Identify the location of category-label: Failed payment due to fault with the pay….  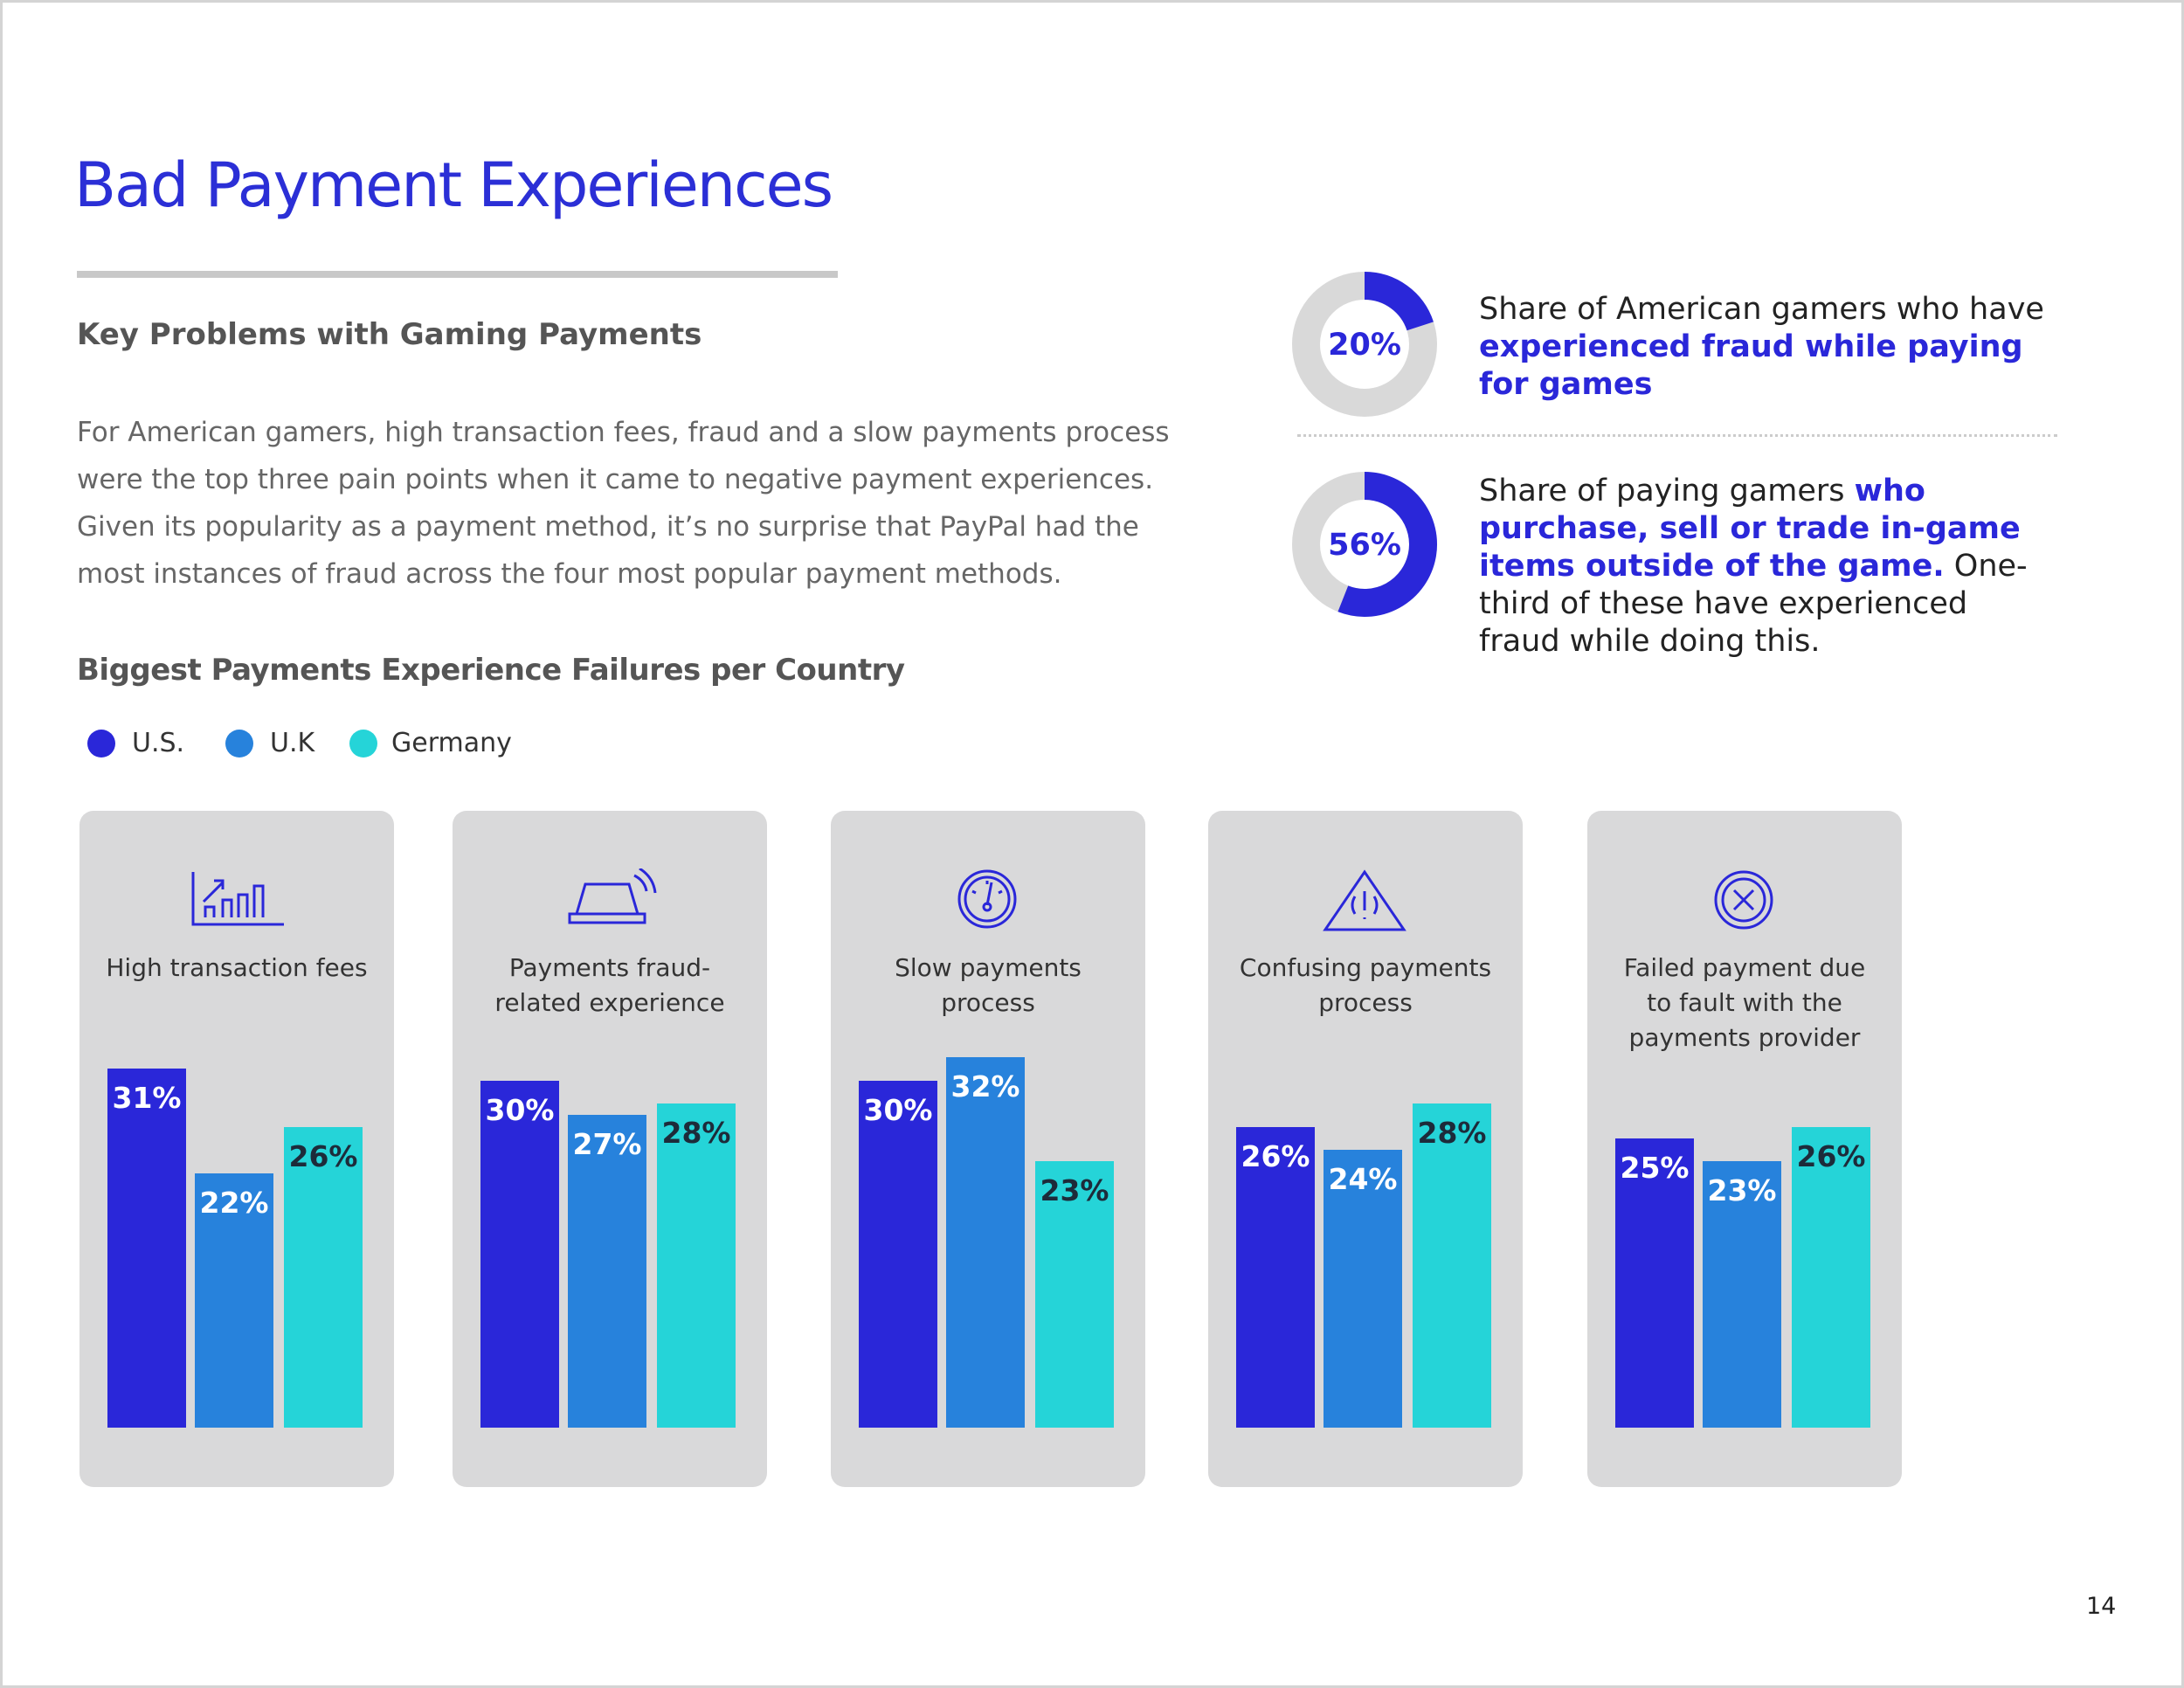
(1744, 1002).